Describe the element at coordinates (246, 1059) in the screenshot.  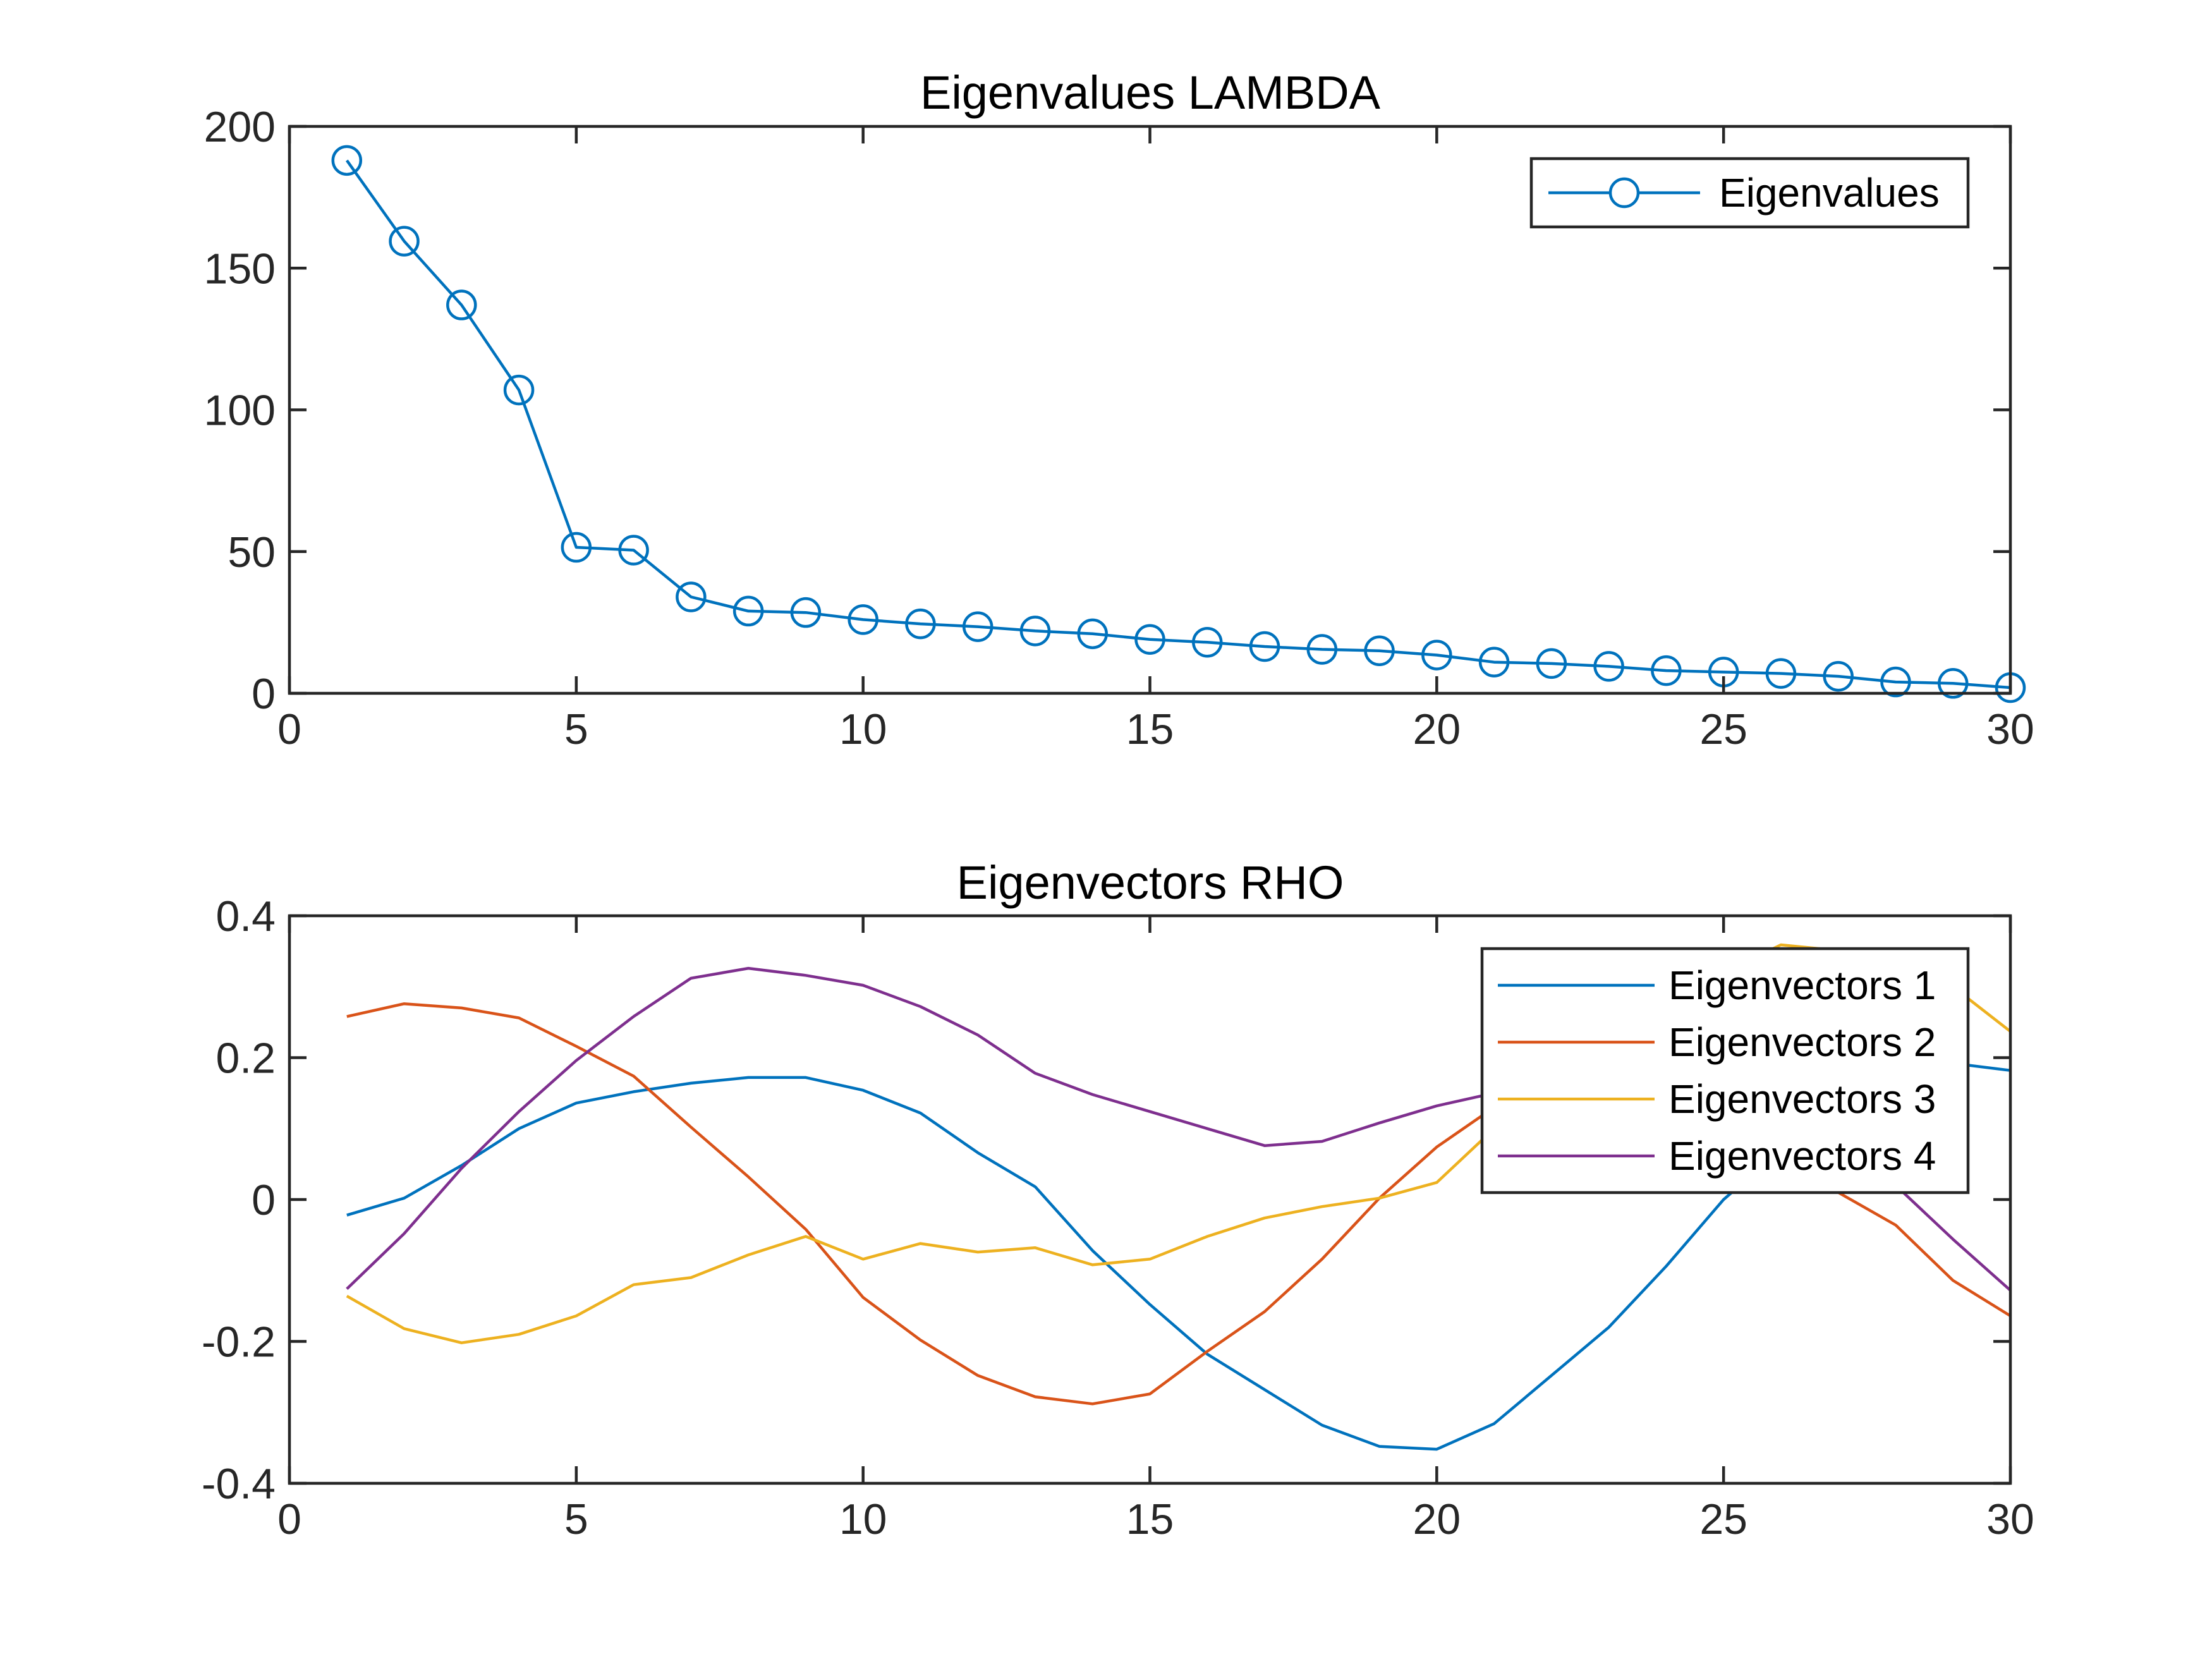
I see `y-tick-label: 0.2` at that location.